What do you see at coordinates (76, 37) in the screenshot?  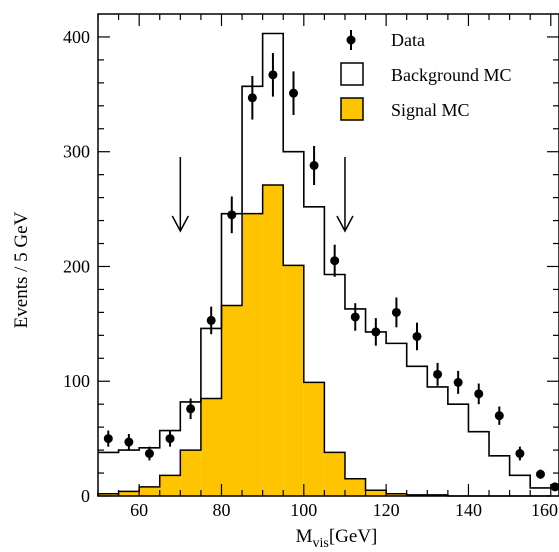 I see `y-tick-label: 400` at bounding box center [76, 37].